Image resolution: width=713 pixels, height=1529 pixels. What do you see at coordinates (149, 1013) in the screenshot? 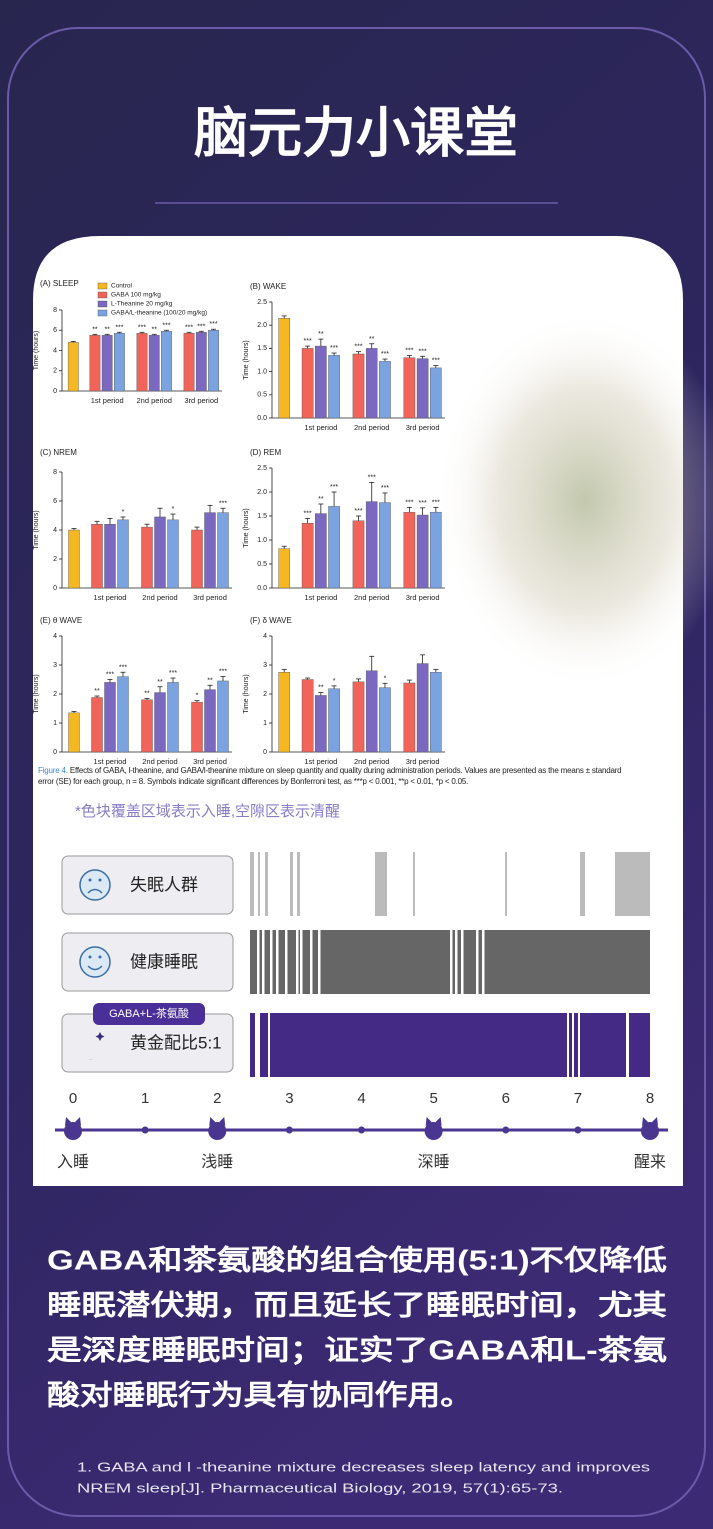
I see `badge-label: GABA+L-茶氨酸` at bounding box center [149, 1013].